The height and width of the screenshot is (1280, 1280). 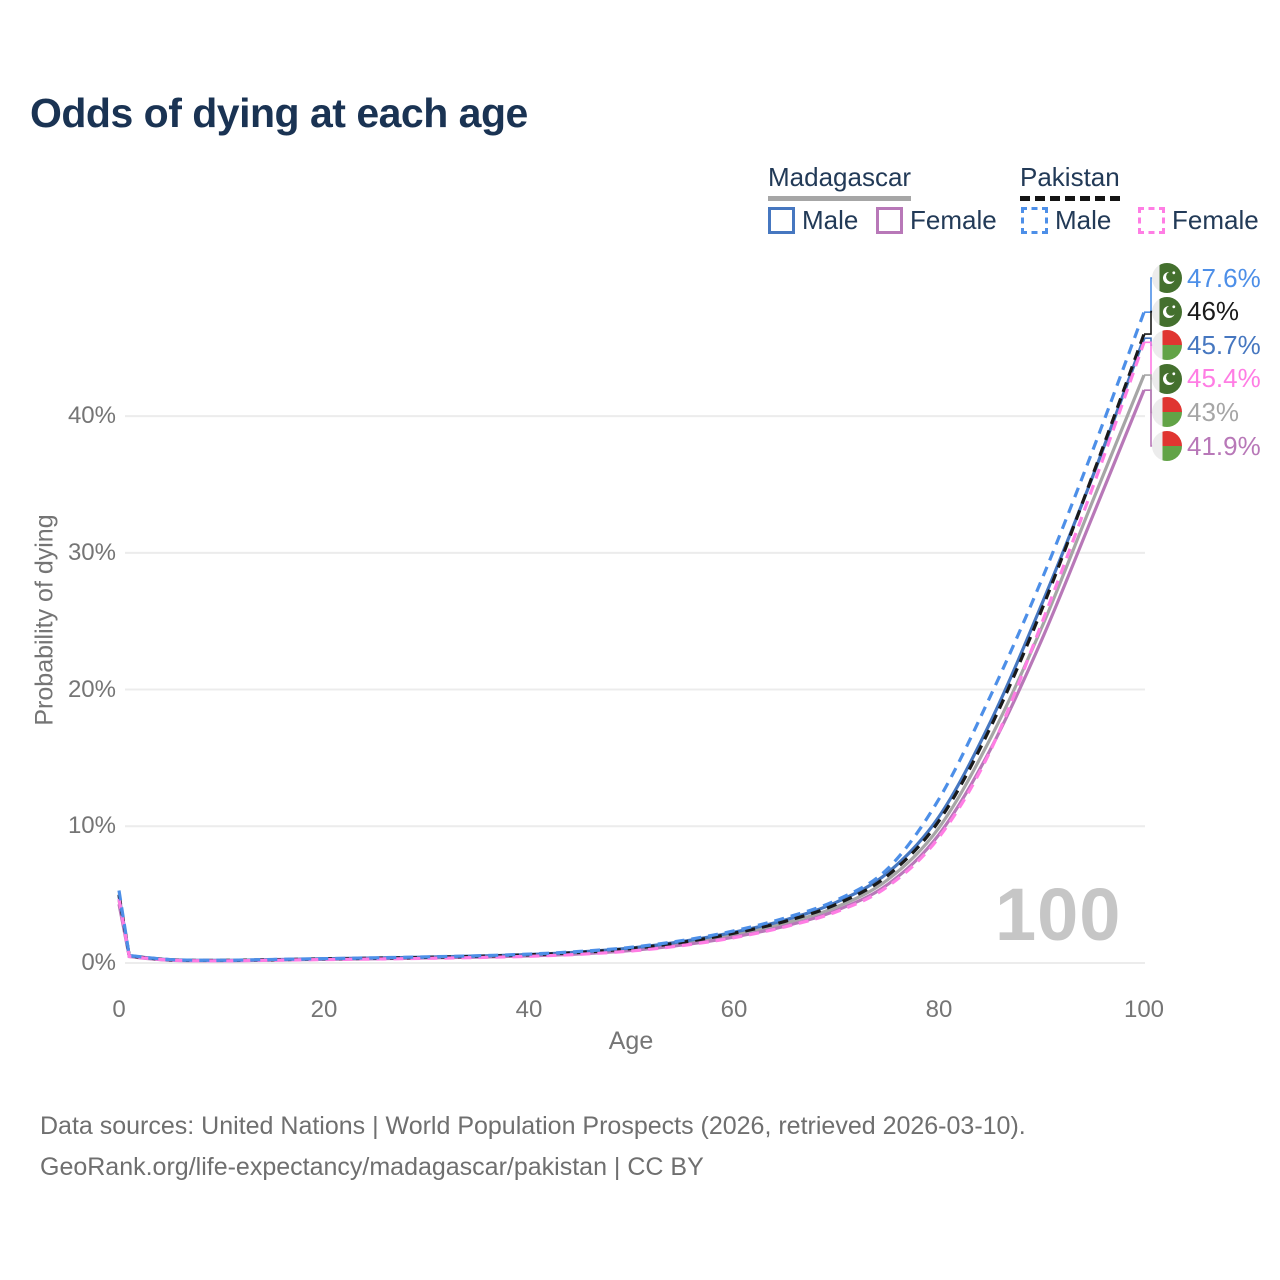 I want to click on end-label-value: 45.7%, so click(x=1224, y=344).